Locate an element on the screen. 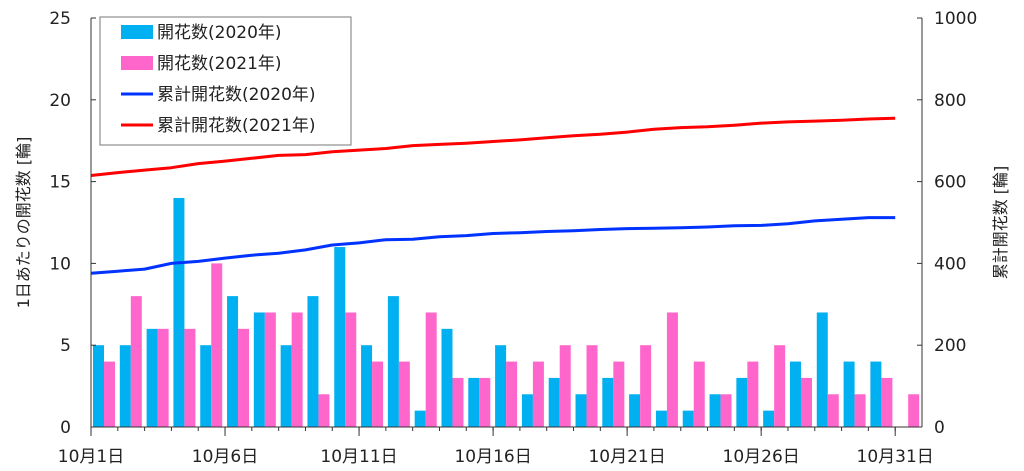 Image resolution: width=1024 pixels, height=471 pixels. left-tick-label: 25 is located at coordinates (60, 19).